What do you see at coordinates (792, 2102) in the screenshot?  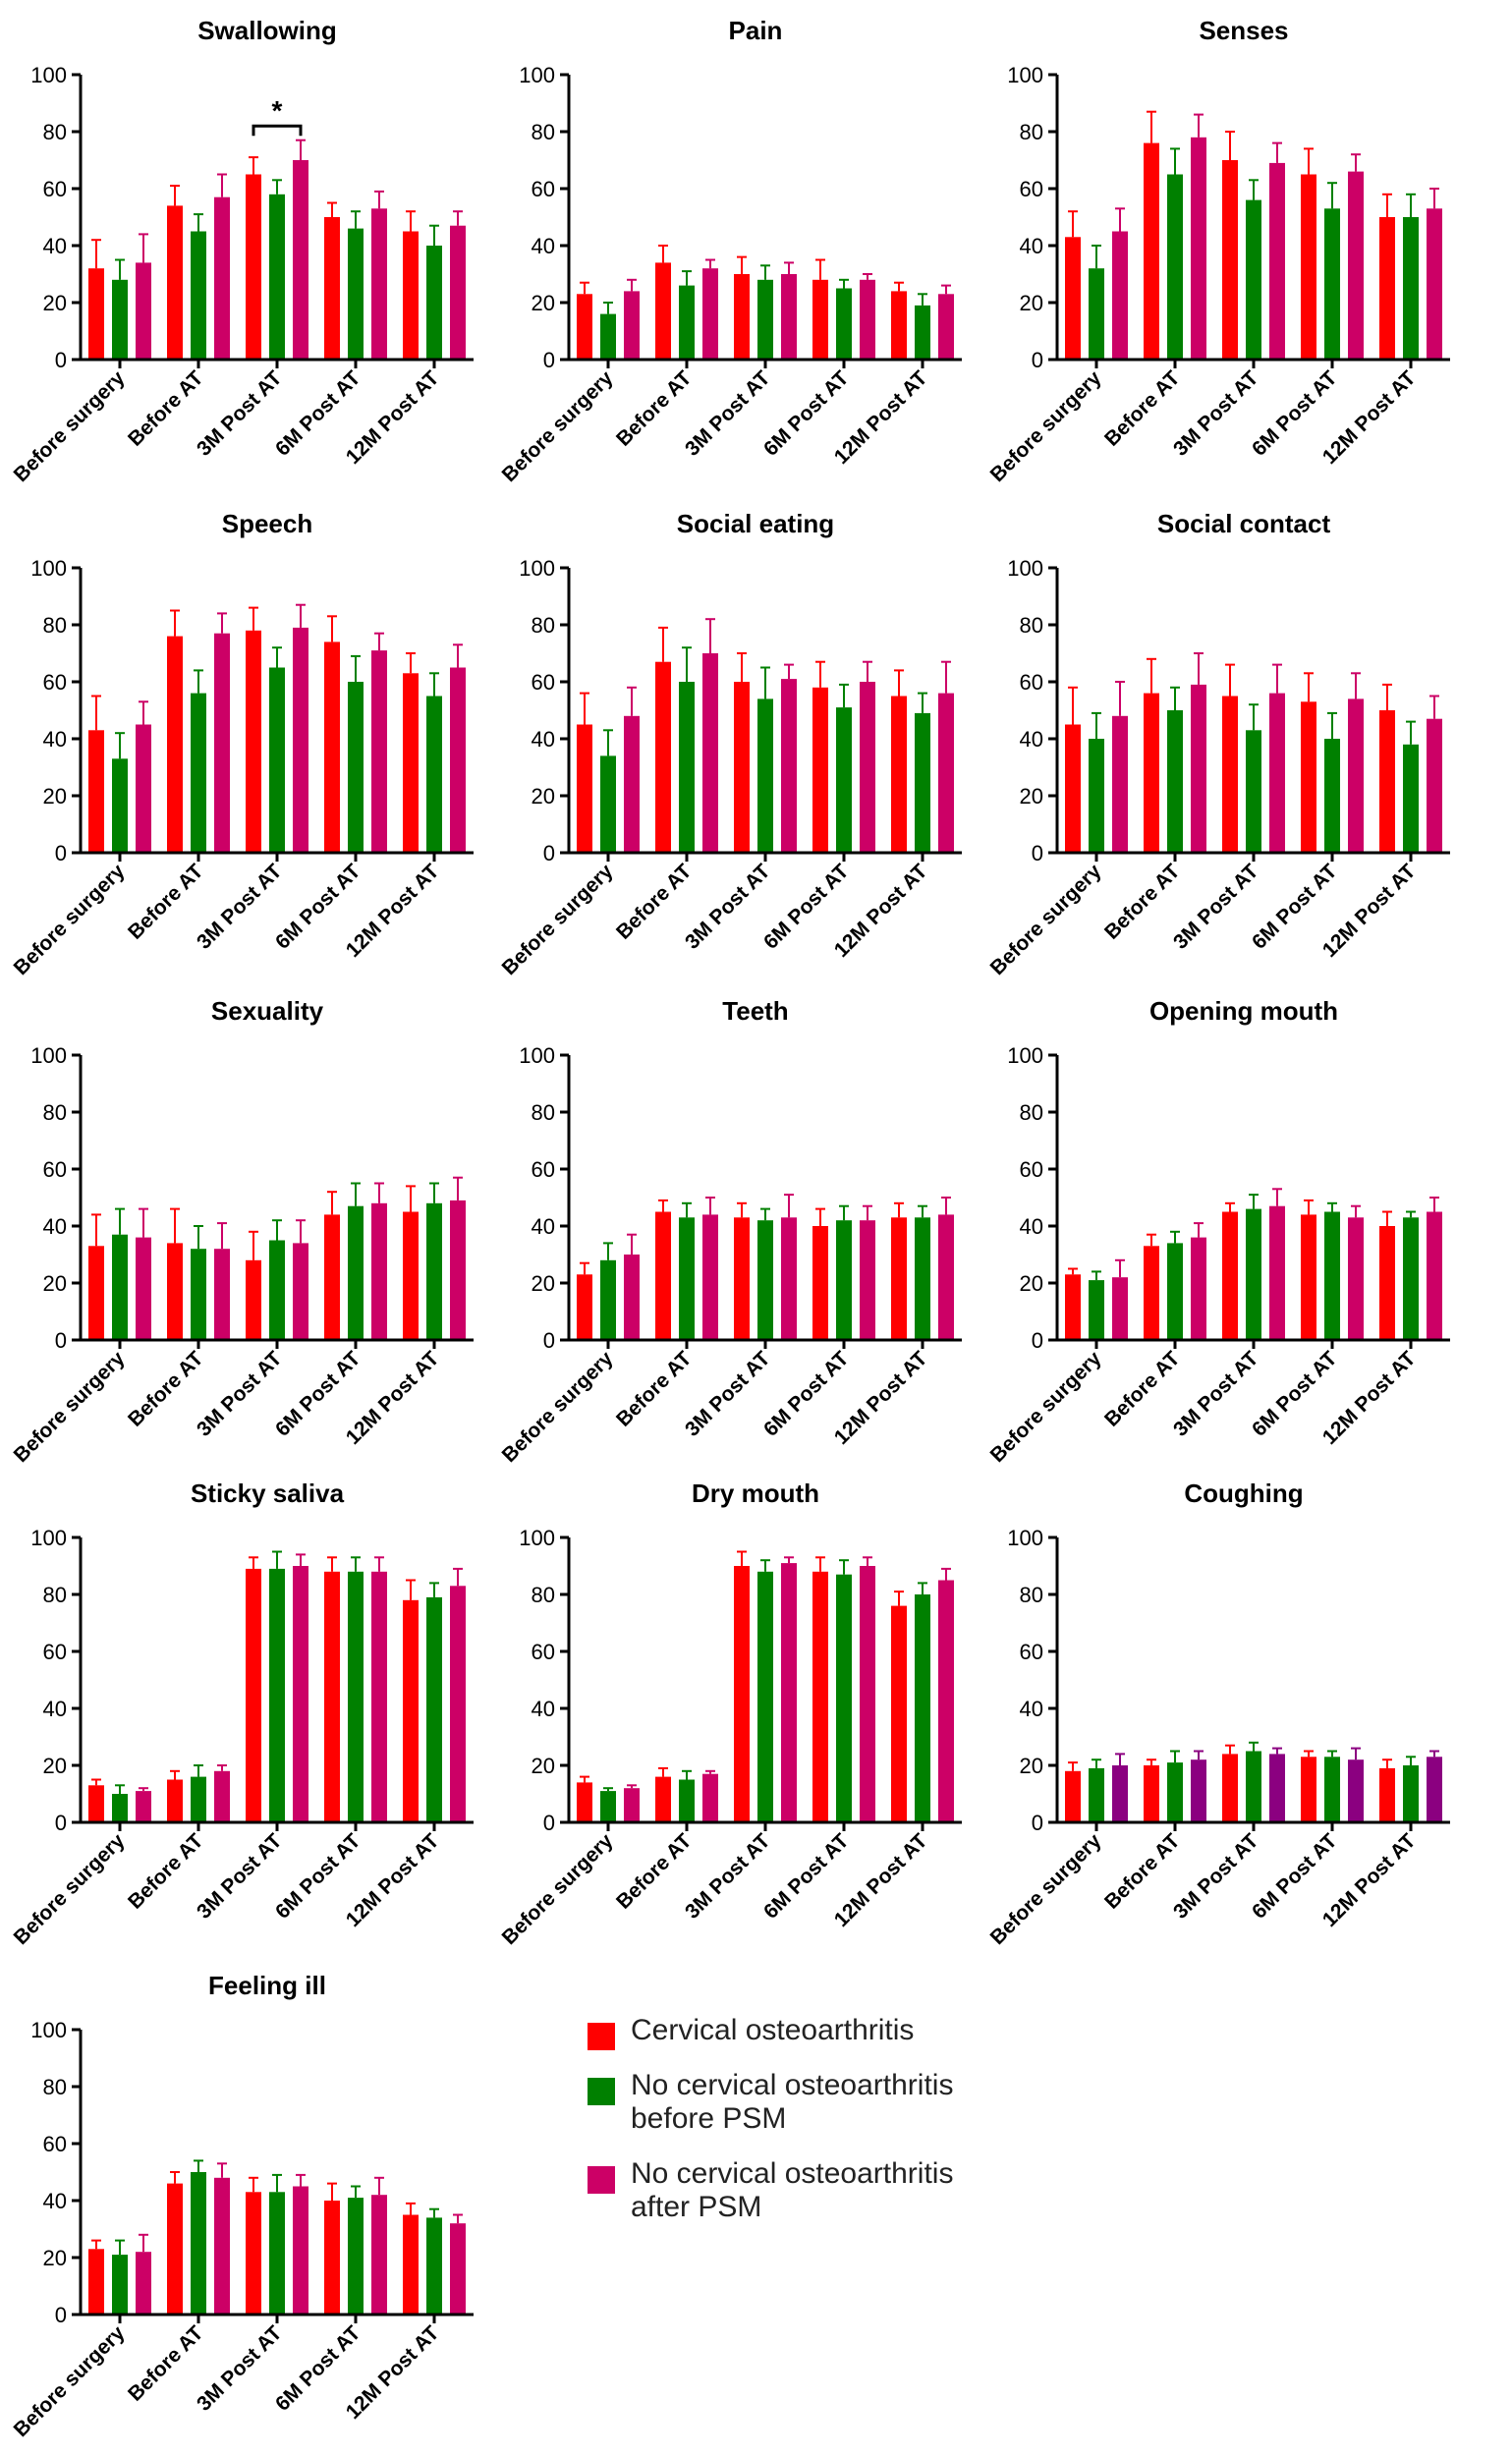 I see `legend-label-no-cervical-before-psm: No cervical osteoarthritis before PSM` at bounding box center [792, 2102].